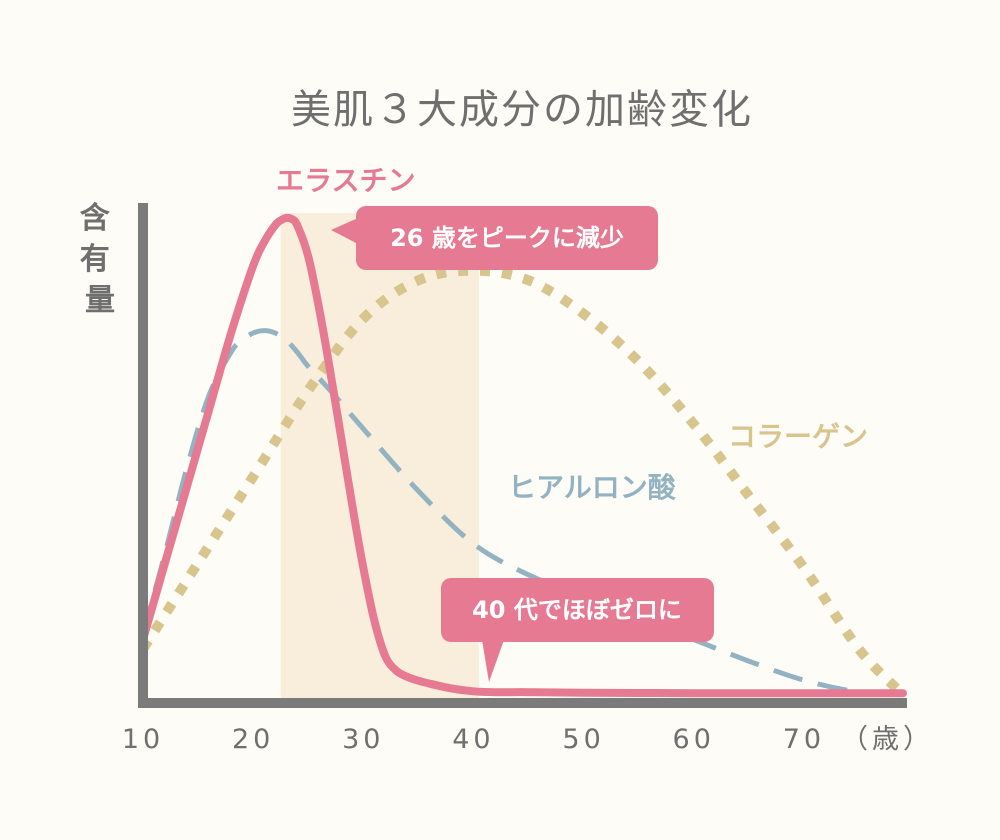  Describe the element at coordinates (694, 739) in the screenshot. I see `x-tick-label-60: 60` at that location.